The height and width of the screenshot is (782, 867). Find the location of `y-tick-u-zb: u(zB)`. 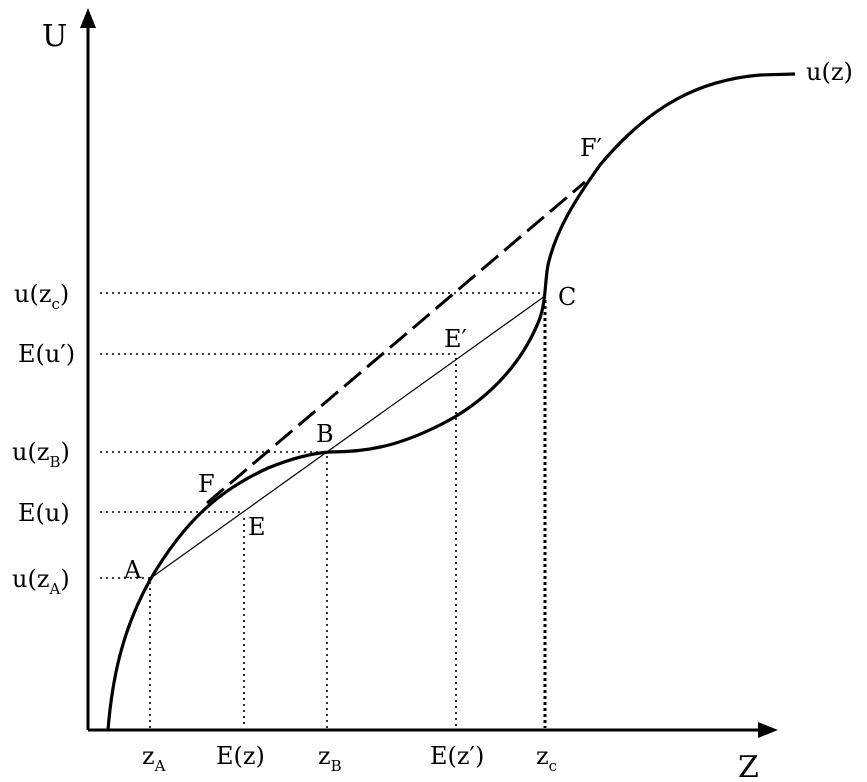

y-tick-u-zb: u(zB) is located at coordinates (41, 454).